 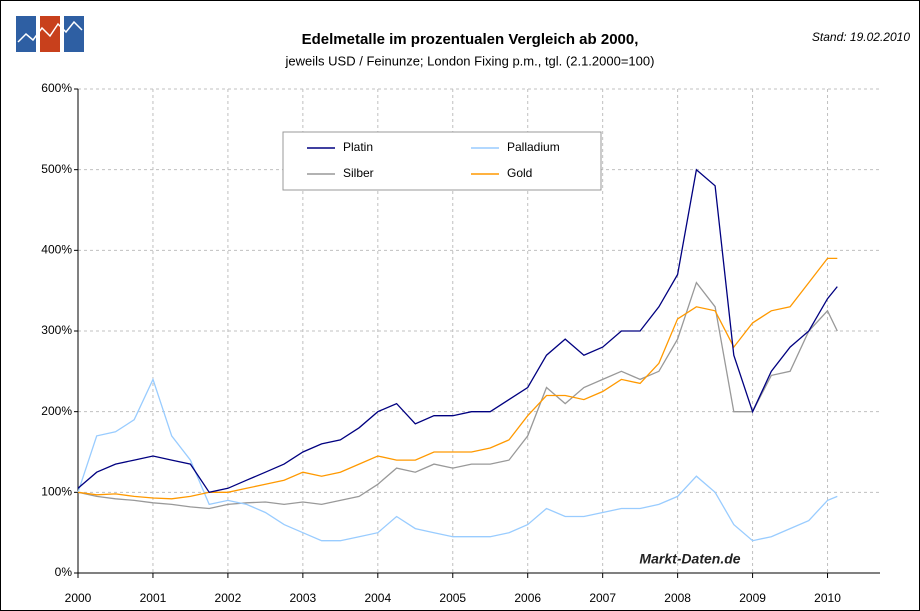 What do you see at coordinates (827, 598) in the screenshot?
I see `x-tick-label: 2010` at bounding box center [827, 598].